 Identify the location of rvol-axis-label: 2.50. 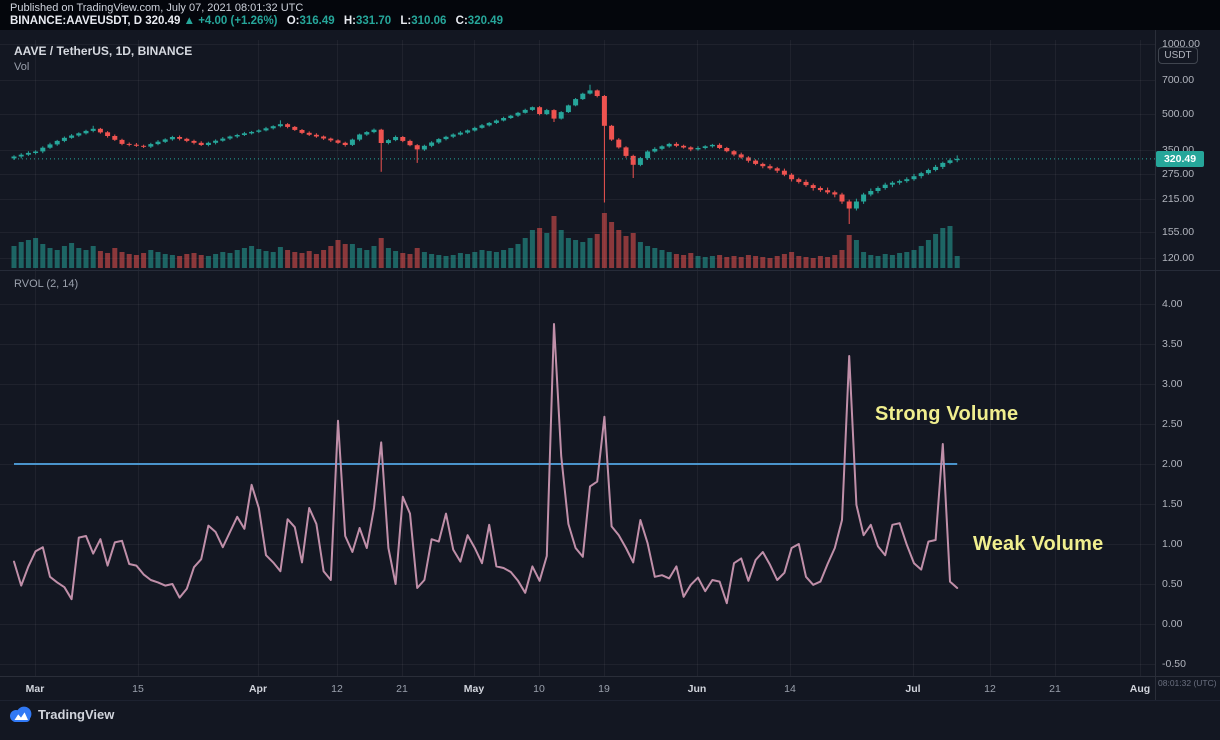
(1172, 424).